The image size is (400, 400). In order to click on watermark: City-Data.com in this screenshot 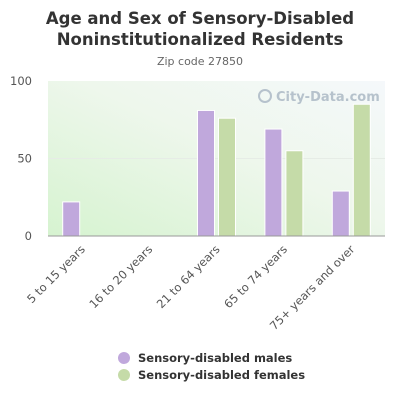, I will do `click(319, 97)`.